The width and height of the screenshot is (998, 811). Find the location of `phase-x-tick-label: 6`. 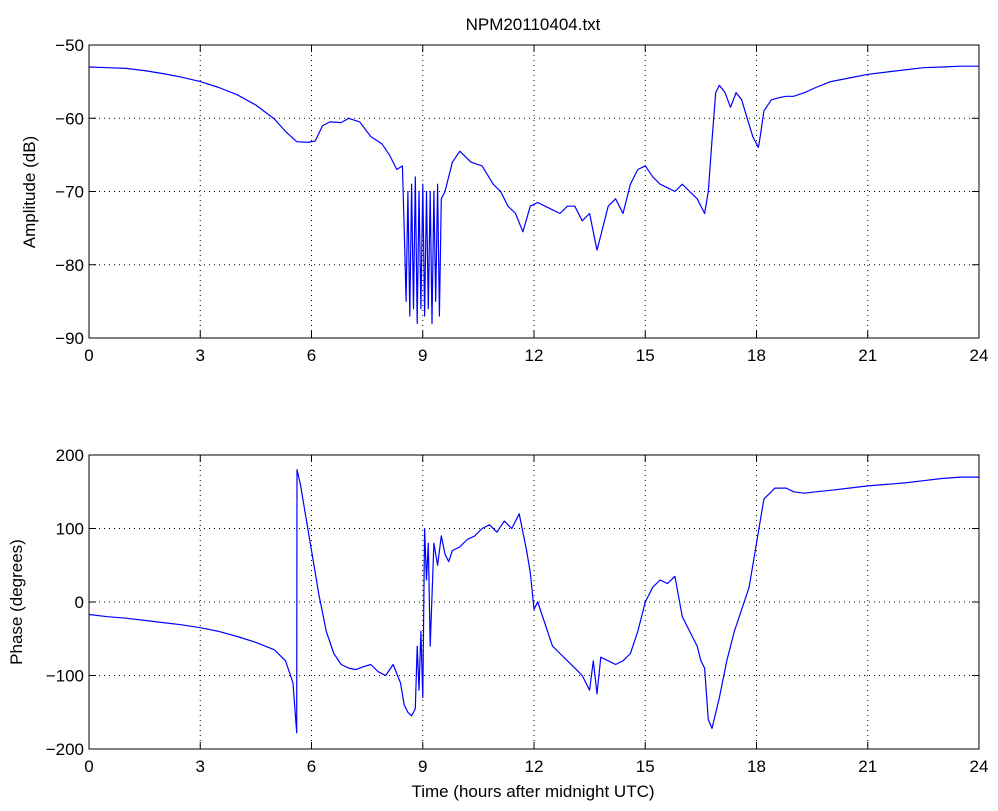

phase-x-tick-label: 6 is located at coordinates (311, 766).